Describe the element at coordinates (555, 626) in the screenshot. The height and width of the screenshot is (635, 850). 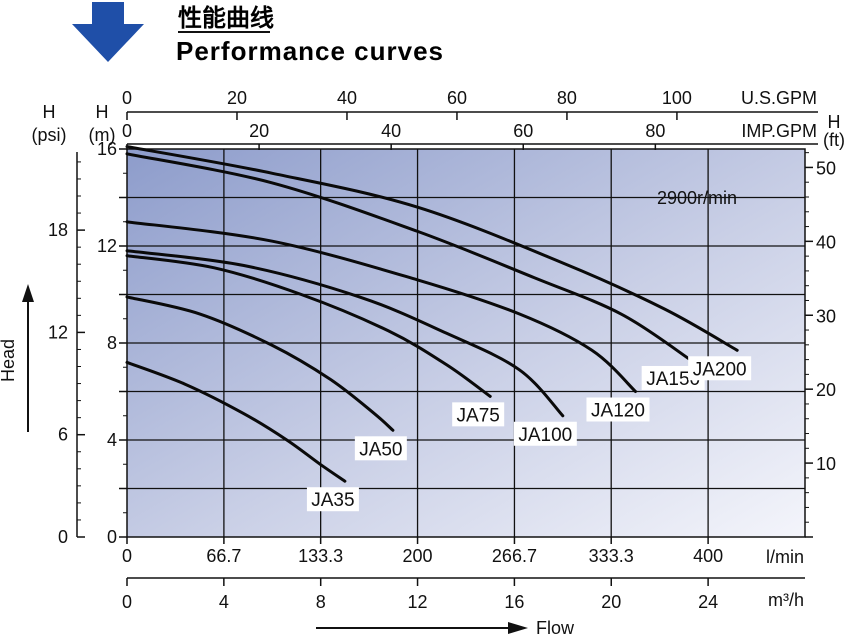
I see `flow-axis-title: Flow` at that location.